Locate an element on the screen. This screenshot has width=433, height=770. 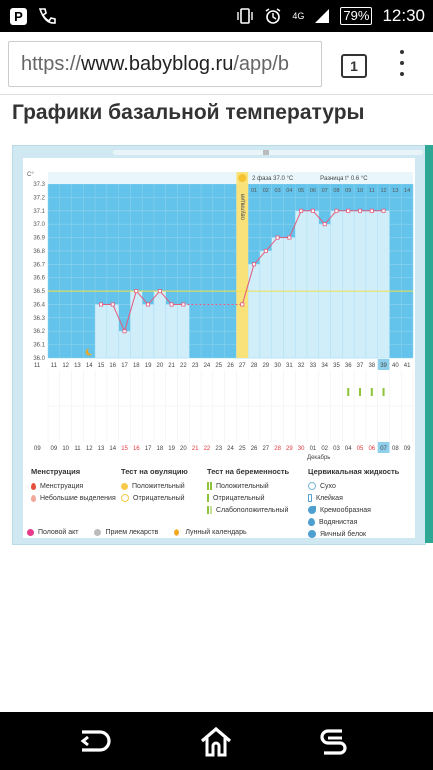
y-unit-label: С° is located at coordinates (30, 175).